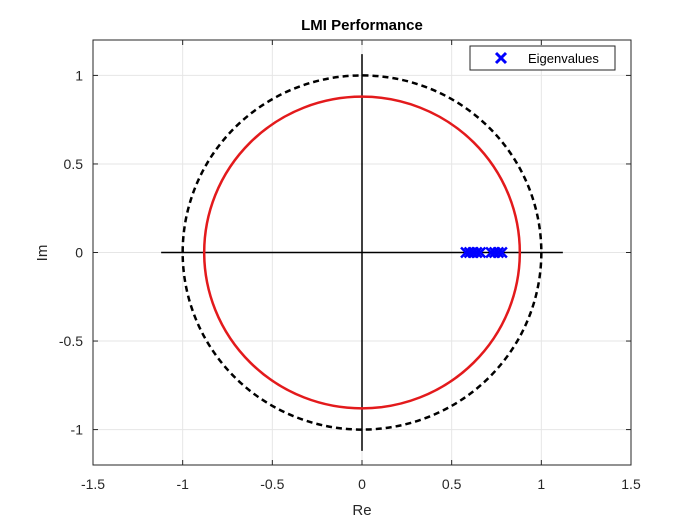 This screenshot has height=530, width=700. I want to click on legend: Eigenvalues, so click(542, 58).